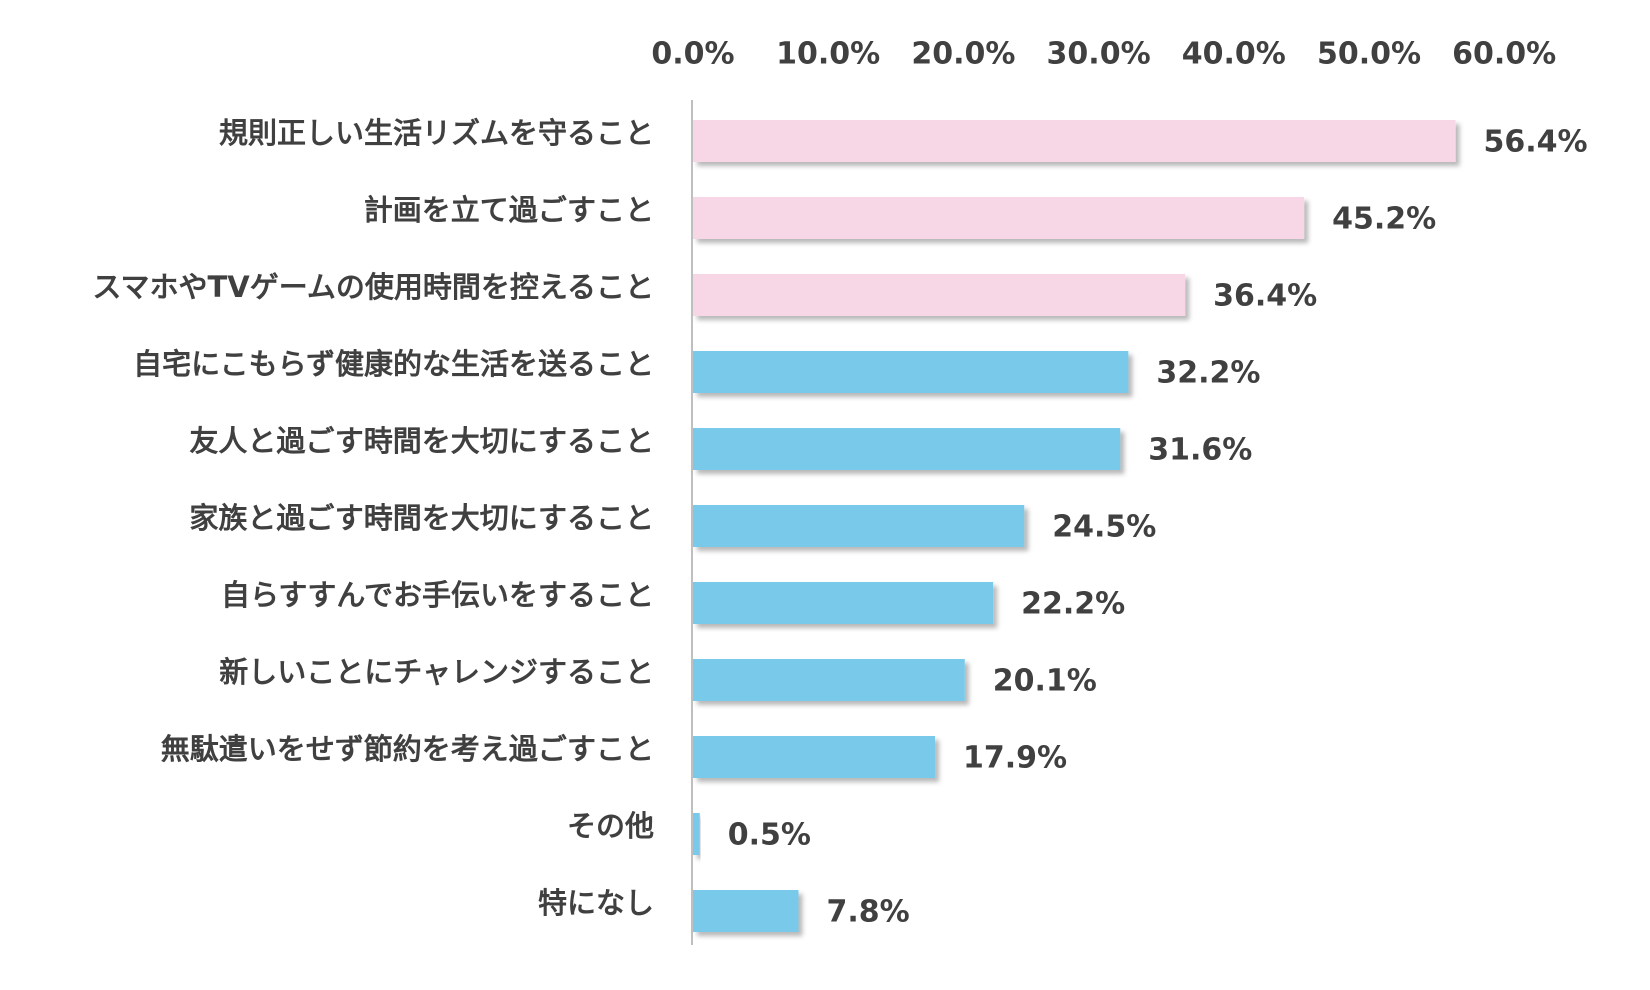 The image size is (1650, 990). I want to click on category-label: 計画を立て過ごすこと, so click(509, 210).